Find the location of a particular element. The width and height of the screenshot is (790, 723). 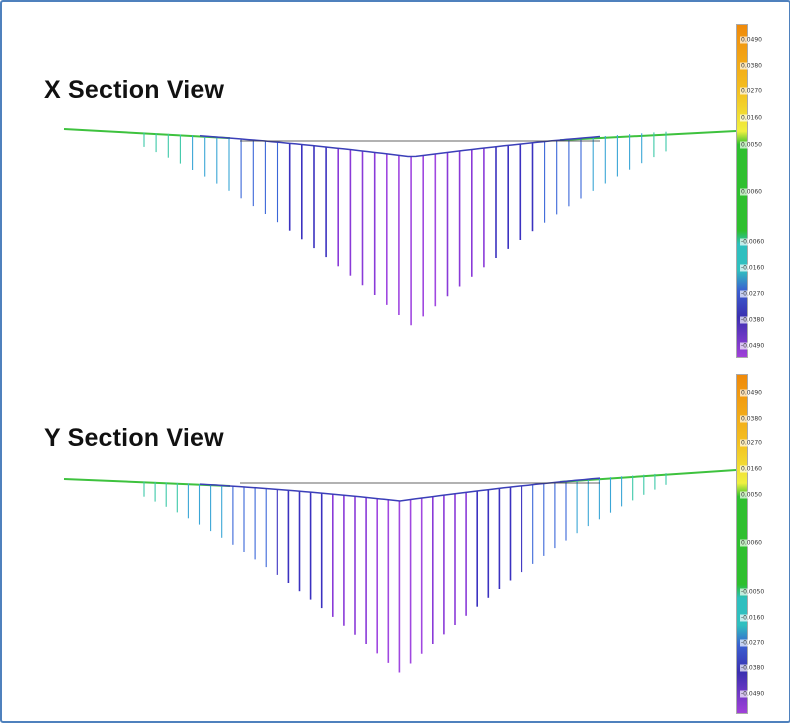

x-scale-tick: -0.0060 is located at coordinates (753, 242).